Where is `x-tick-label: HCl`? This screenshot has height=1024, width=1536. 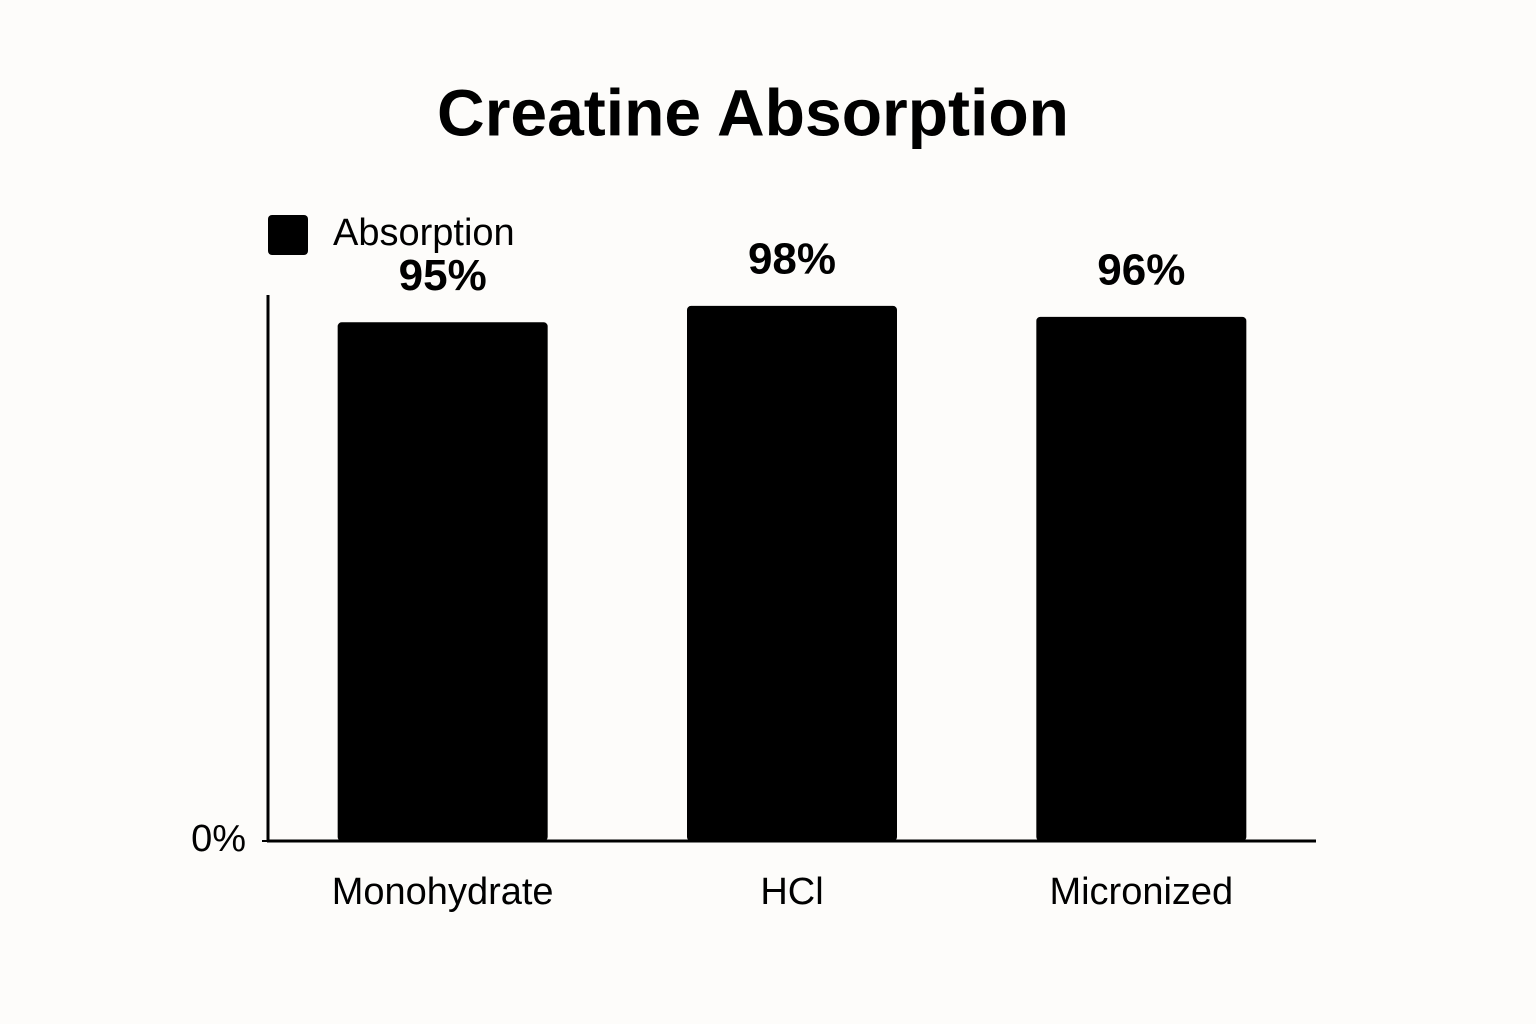
x-tick-label: HCl is located at coordinates (791, 892).